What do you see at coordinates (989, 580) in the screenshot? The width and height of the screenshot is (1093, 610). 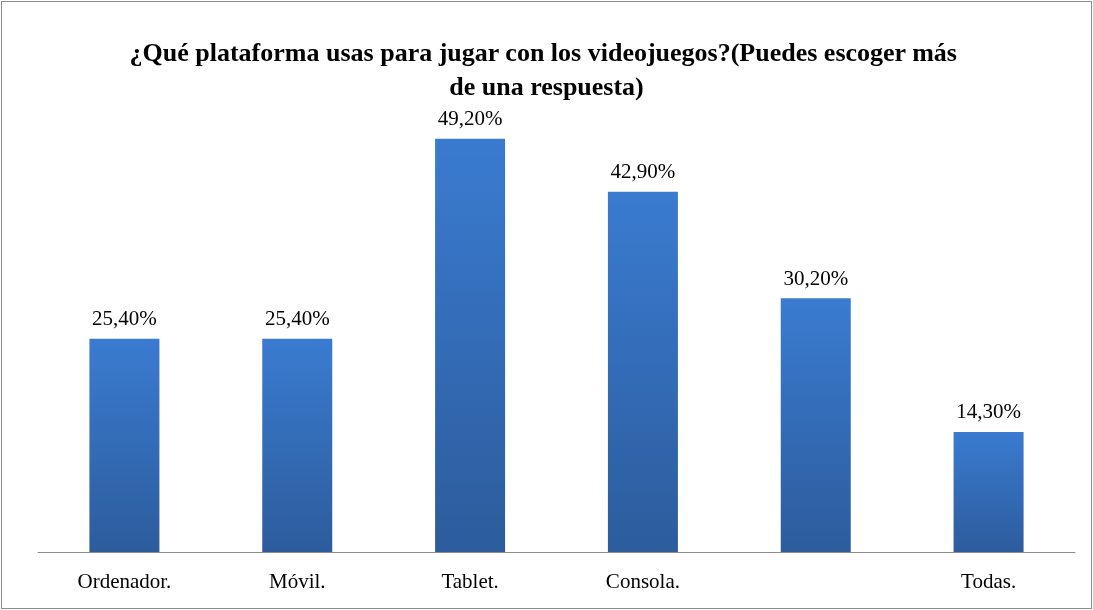 I see `x-tick-label: Todas.` at bounding box center [989, 580].